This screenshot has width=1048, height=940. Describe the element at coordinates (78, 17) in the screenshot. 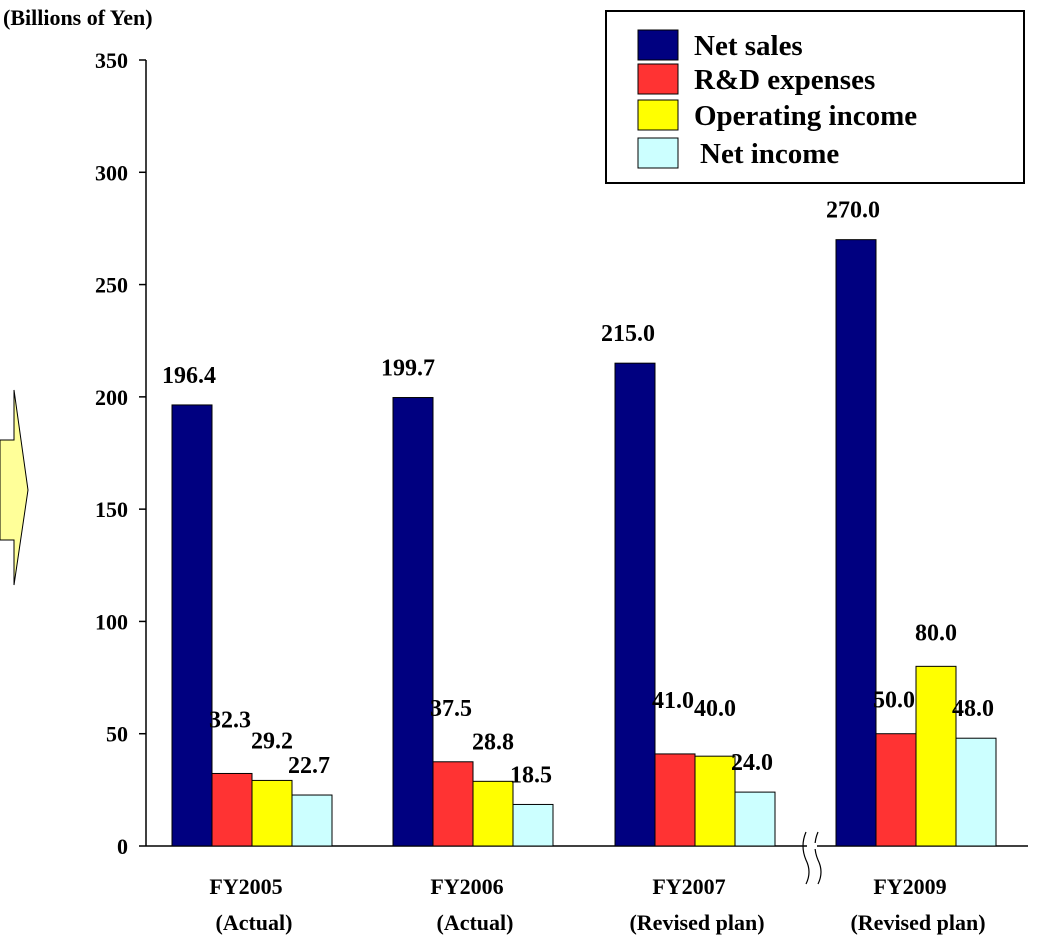

I see `y-axis-label: (Billions of Yen)` at that location.